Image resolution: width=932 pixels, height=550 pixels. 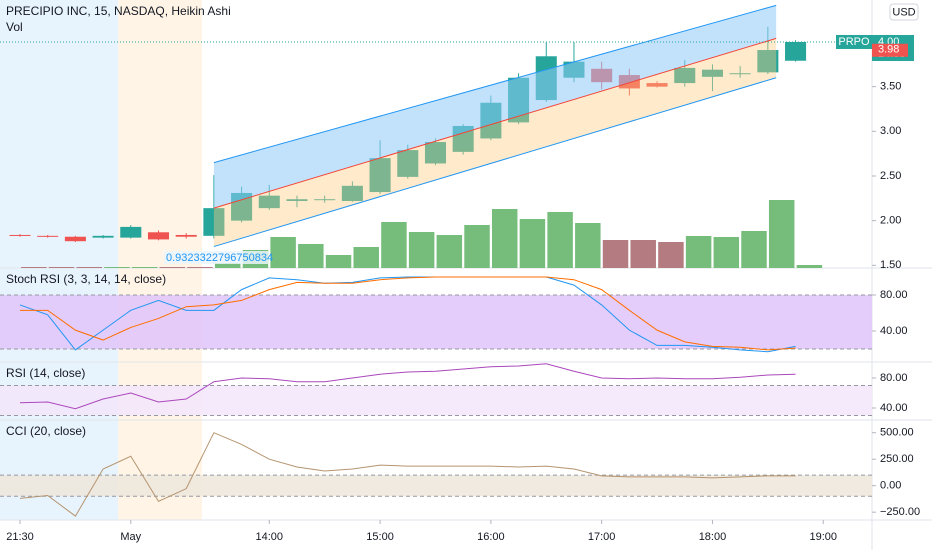 I want to click on symbol-tag, so click(x=854, y=41).